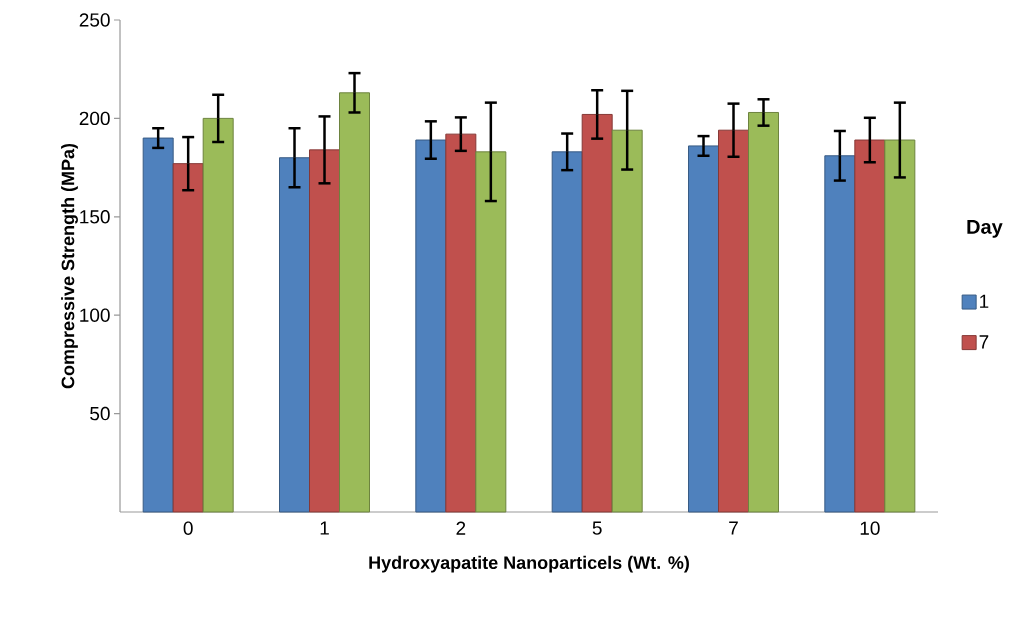 The height and width of the screenshot is (621, 1023). Describe the element at coordinates (984, 342) in the screenshot. I see `legend-label: 7` at that location.